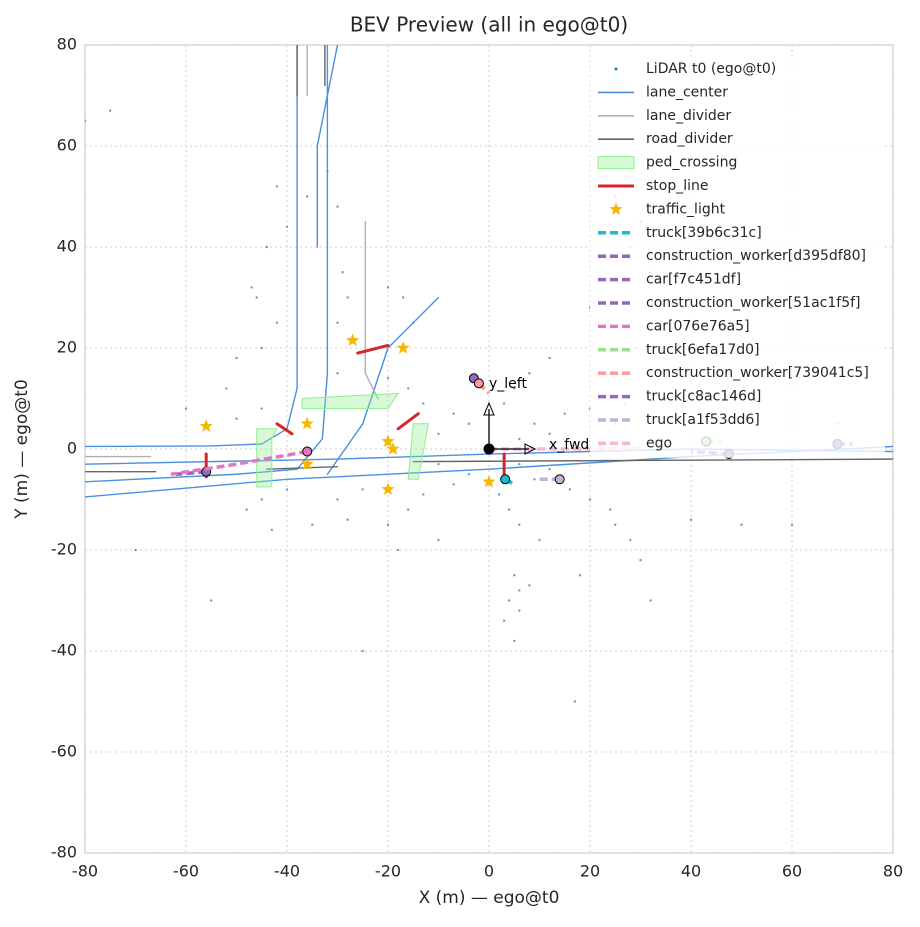 Image resolution: width=920 pixels, height=927 pixels. What do you see at coordinates (711, 69) in the screenshot?
I see `legend-label: LiDAR t0 (ego@t0)` at bounding box center [711, 69].